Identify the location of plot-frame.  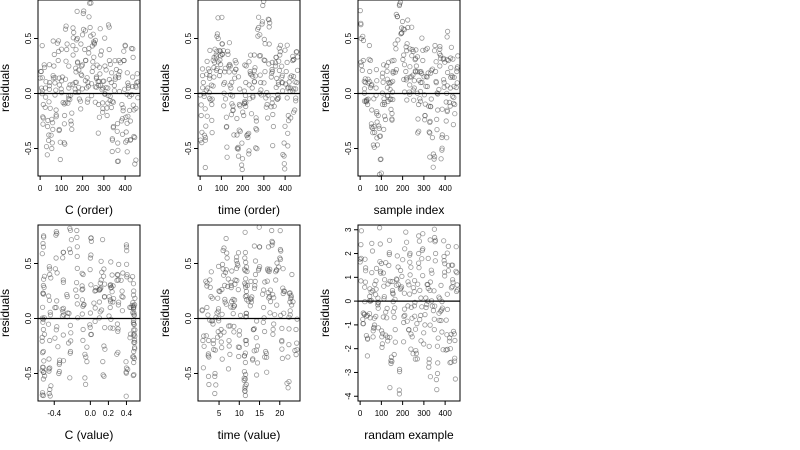
(89, 313).